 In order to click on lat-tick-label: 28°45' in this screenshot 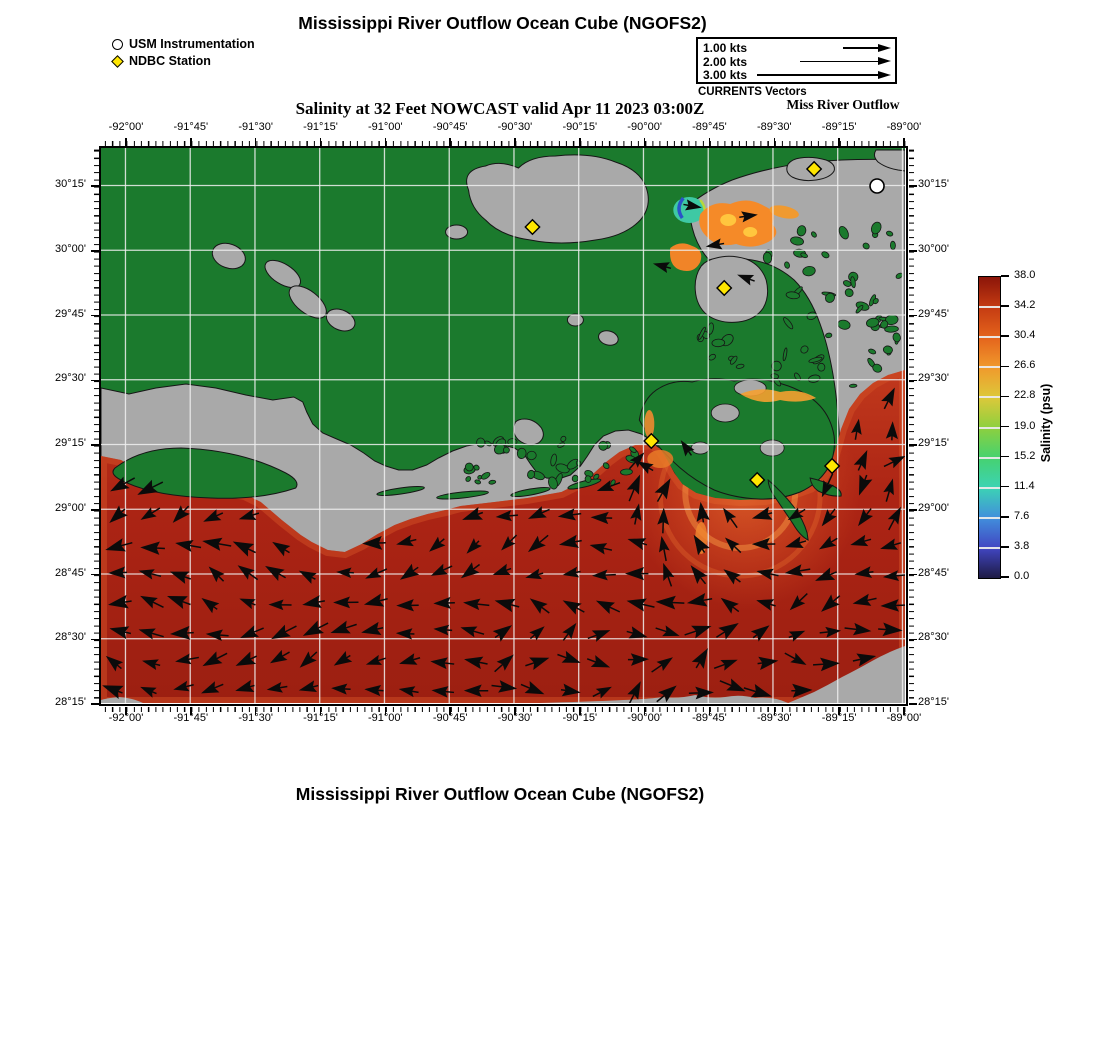, I will do `click(70, 572)`.